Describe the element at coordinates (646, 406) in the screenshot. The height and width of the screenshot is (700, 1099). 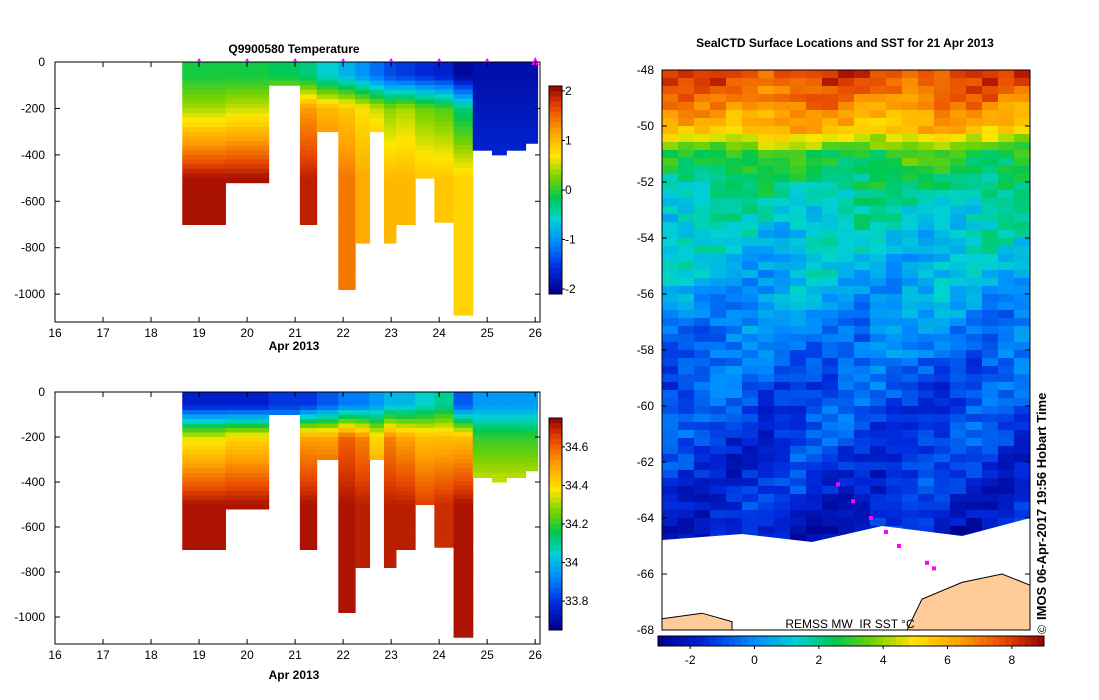
I see `lat-tick-label: -60` at that location.